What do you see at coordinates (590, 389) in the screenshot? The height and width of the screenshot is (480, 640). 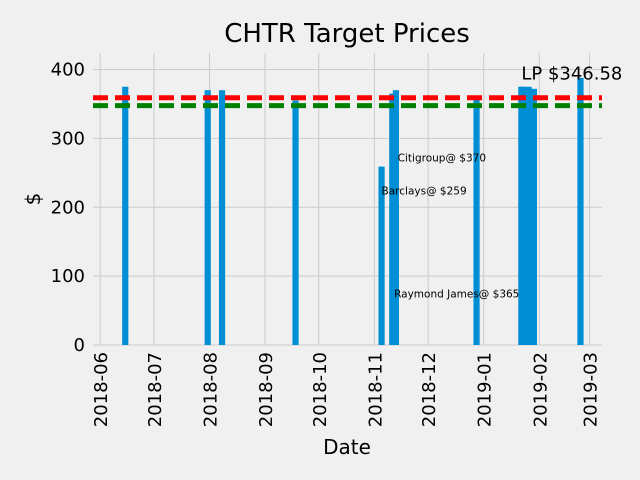 I see `x-tick-label: 2019-03` at bounding box center [590, 389].